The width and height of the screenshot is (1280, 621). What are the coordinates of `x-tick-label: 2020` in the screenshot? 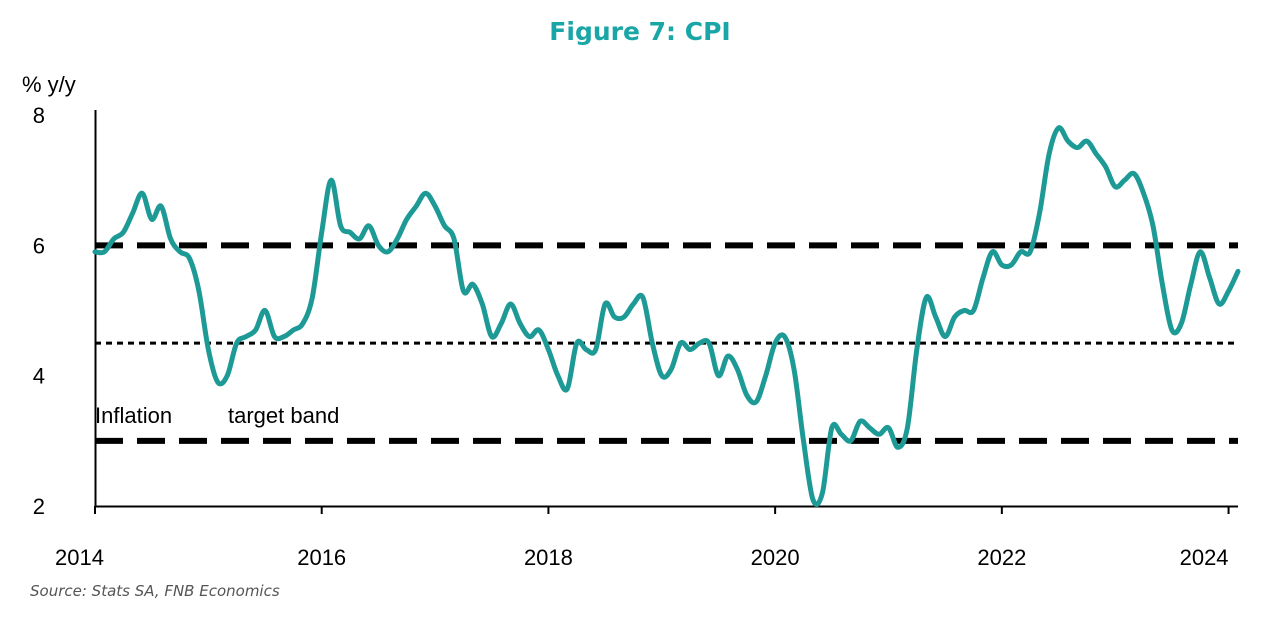 It's located at (775, 557).